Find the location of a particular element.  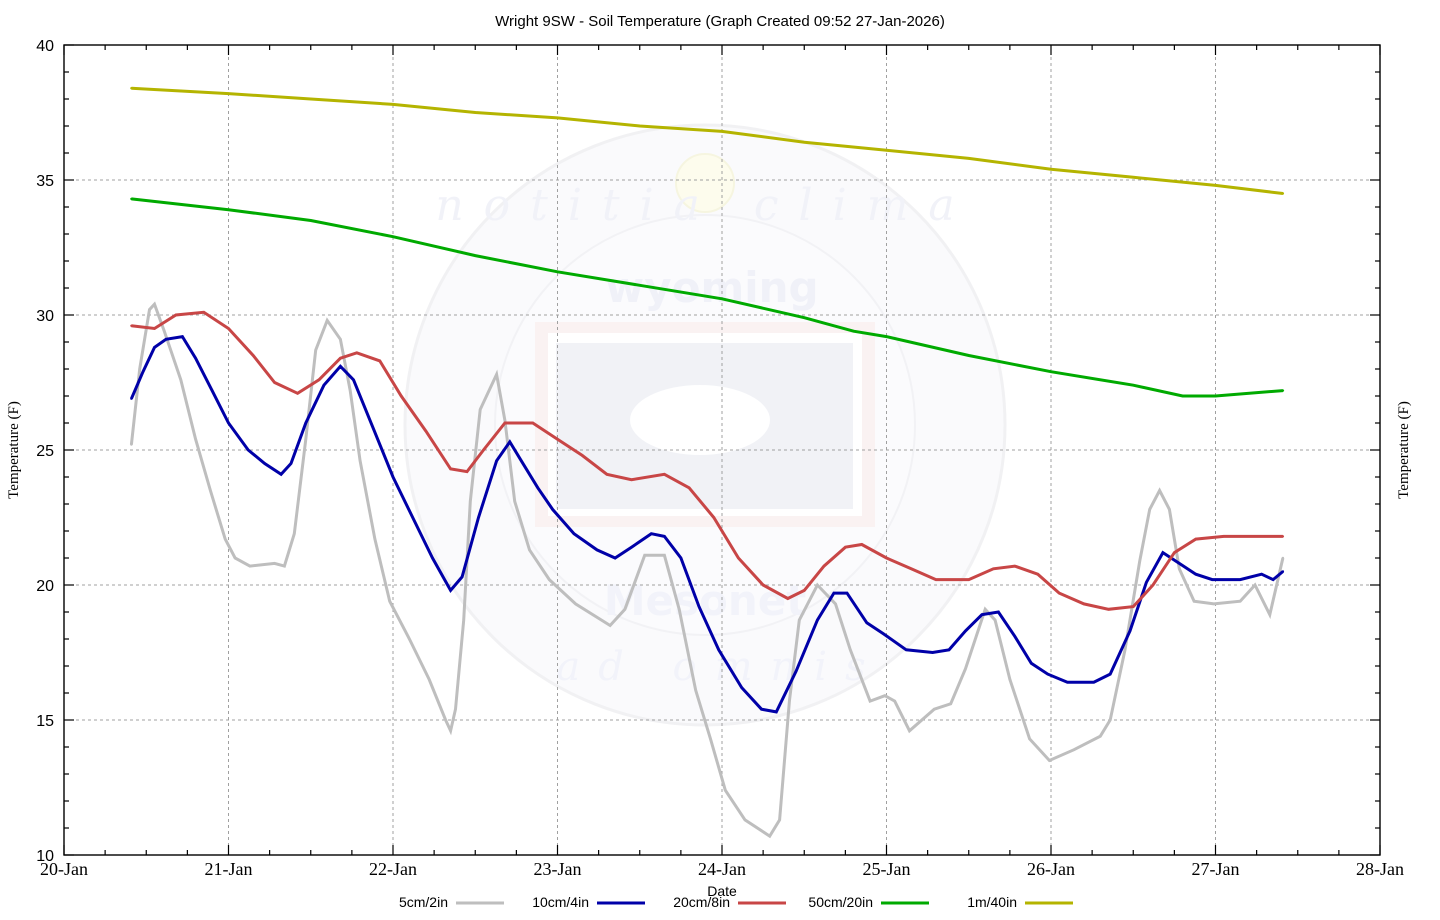

x-tick-label: 23-Jan is located at coordinates (558, 869).